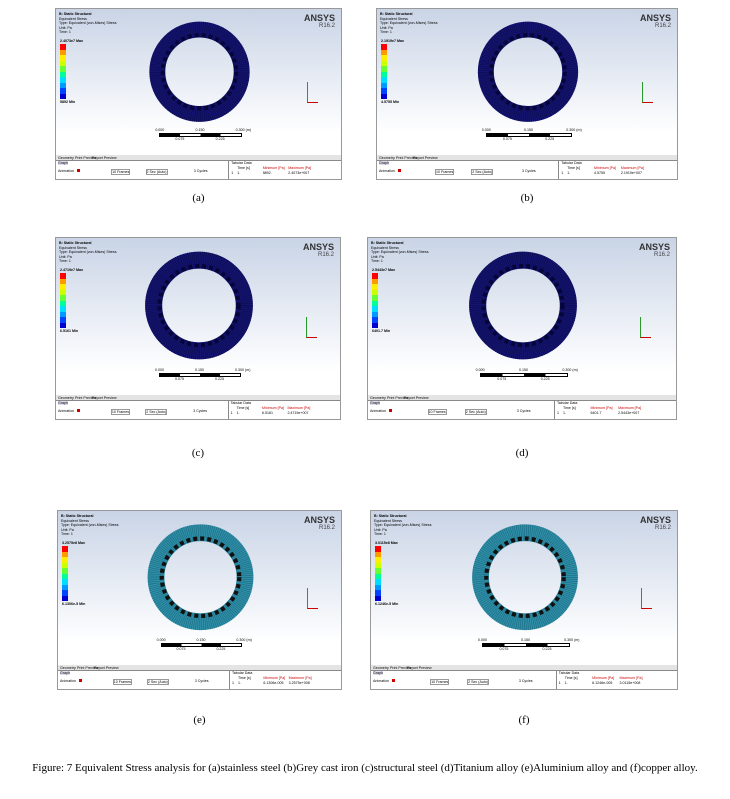 This screenshot has width=730, height=799. Describe the element at coordinates (502, 379) in the screenshot. I see `scale-label: 0.075` at that location.